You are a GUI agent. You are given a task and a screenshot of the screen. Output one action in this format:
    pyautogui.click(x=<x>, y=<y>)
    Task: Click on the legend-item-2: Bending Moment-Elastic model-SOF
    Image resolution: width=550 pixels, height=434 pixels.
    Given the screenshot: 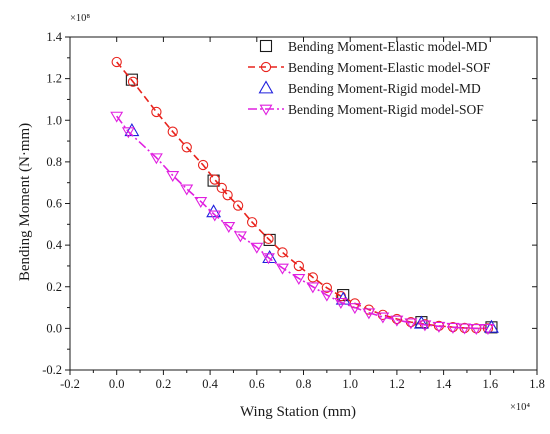 What is the action you would take?
    pyautogui.click(x=369, y=67)
    